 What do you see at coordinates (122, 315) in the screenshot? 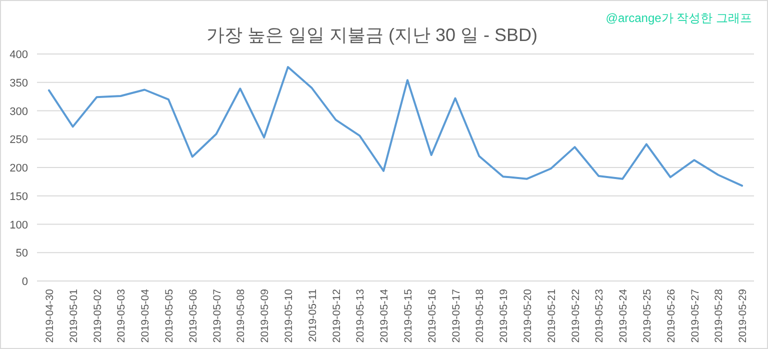
I see `x-tick-label: 2019-05-03` at bounding box center [122, 315].